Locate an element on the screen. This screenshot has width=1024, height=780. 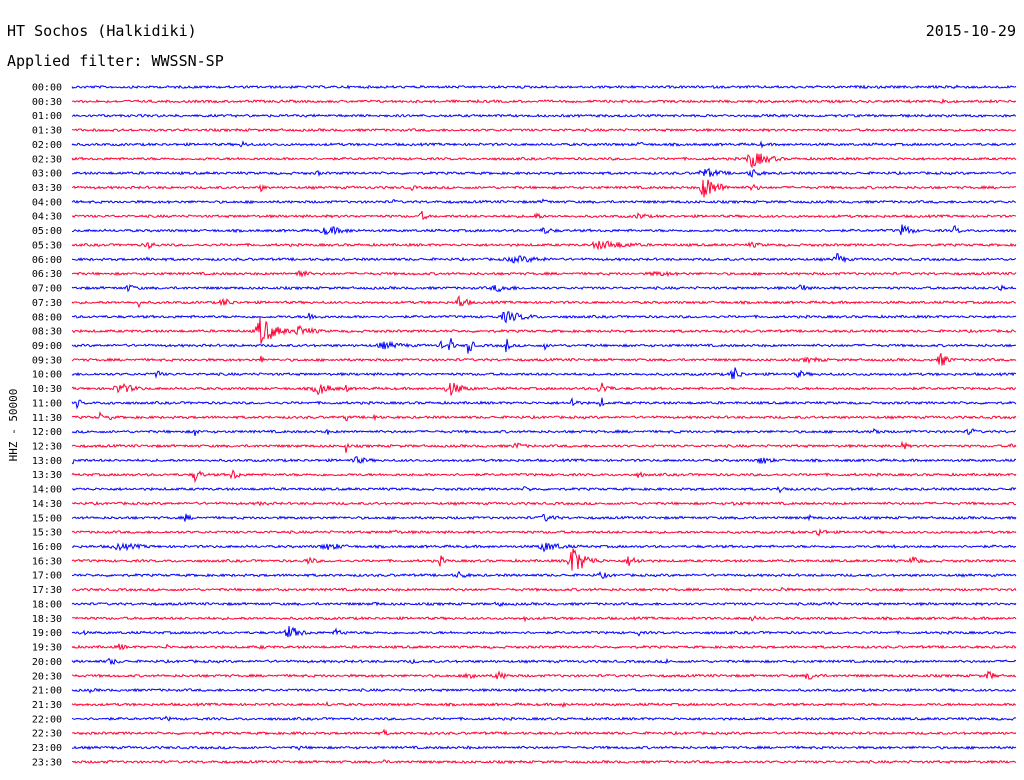
time-tick-label: 21:00 is located at coordinates (47, 691).